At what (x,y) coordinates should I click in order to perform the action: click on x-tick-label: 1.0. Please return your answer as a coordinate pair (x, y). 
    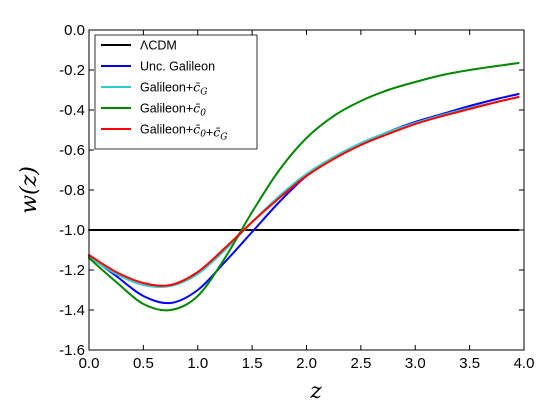
    Looking at the image, I should click on (197, 363).